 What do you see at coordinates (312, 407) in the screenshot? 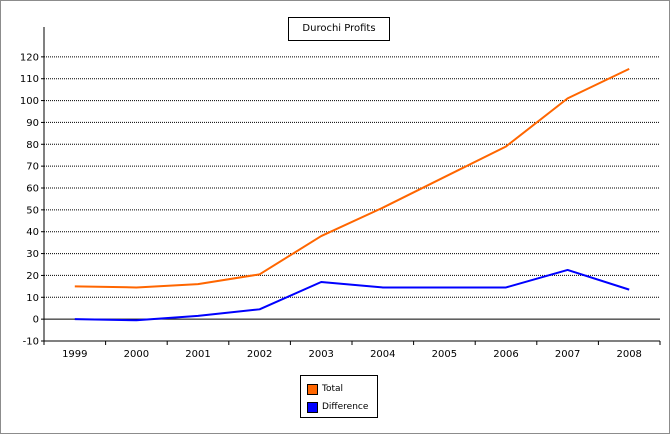
I see `legend-swatch-difference` at bounding box center [312, 407].